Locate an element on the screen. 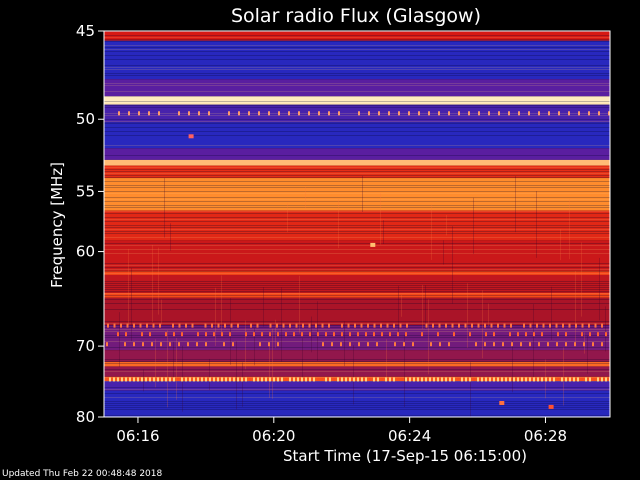  y-tick-label: 55 is located at coordinates (85, 191).